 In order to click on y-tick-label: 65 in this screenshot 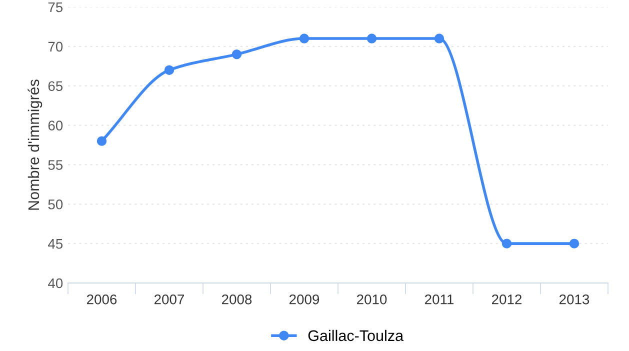, I will do `click(55, 86)`.